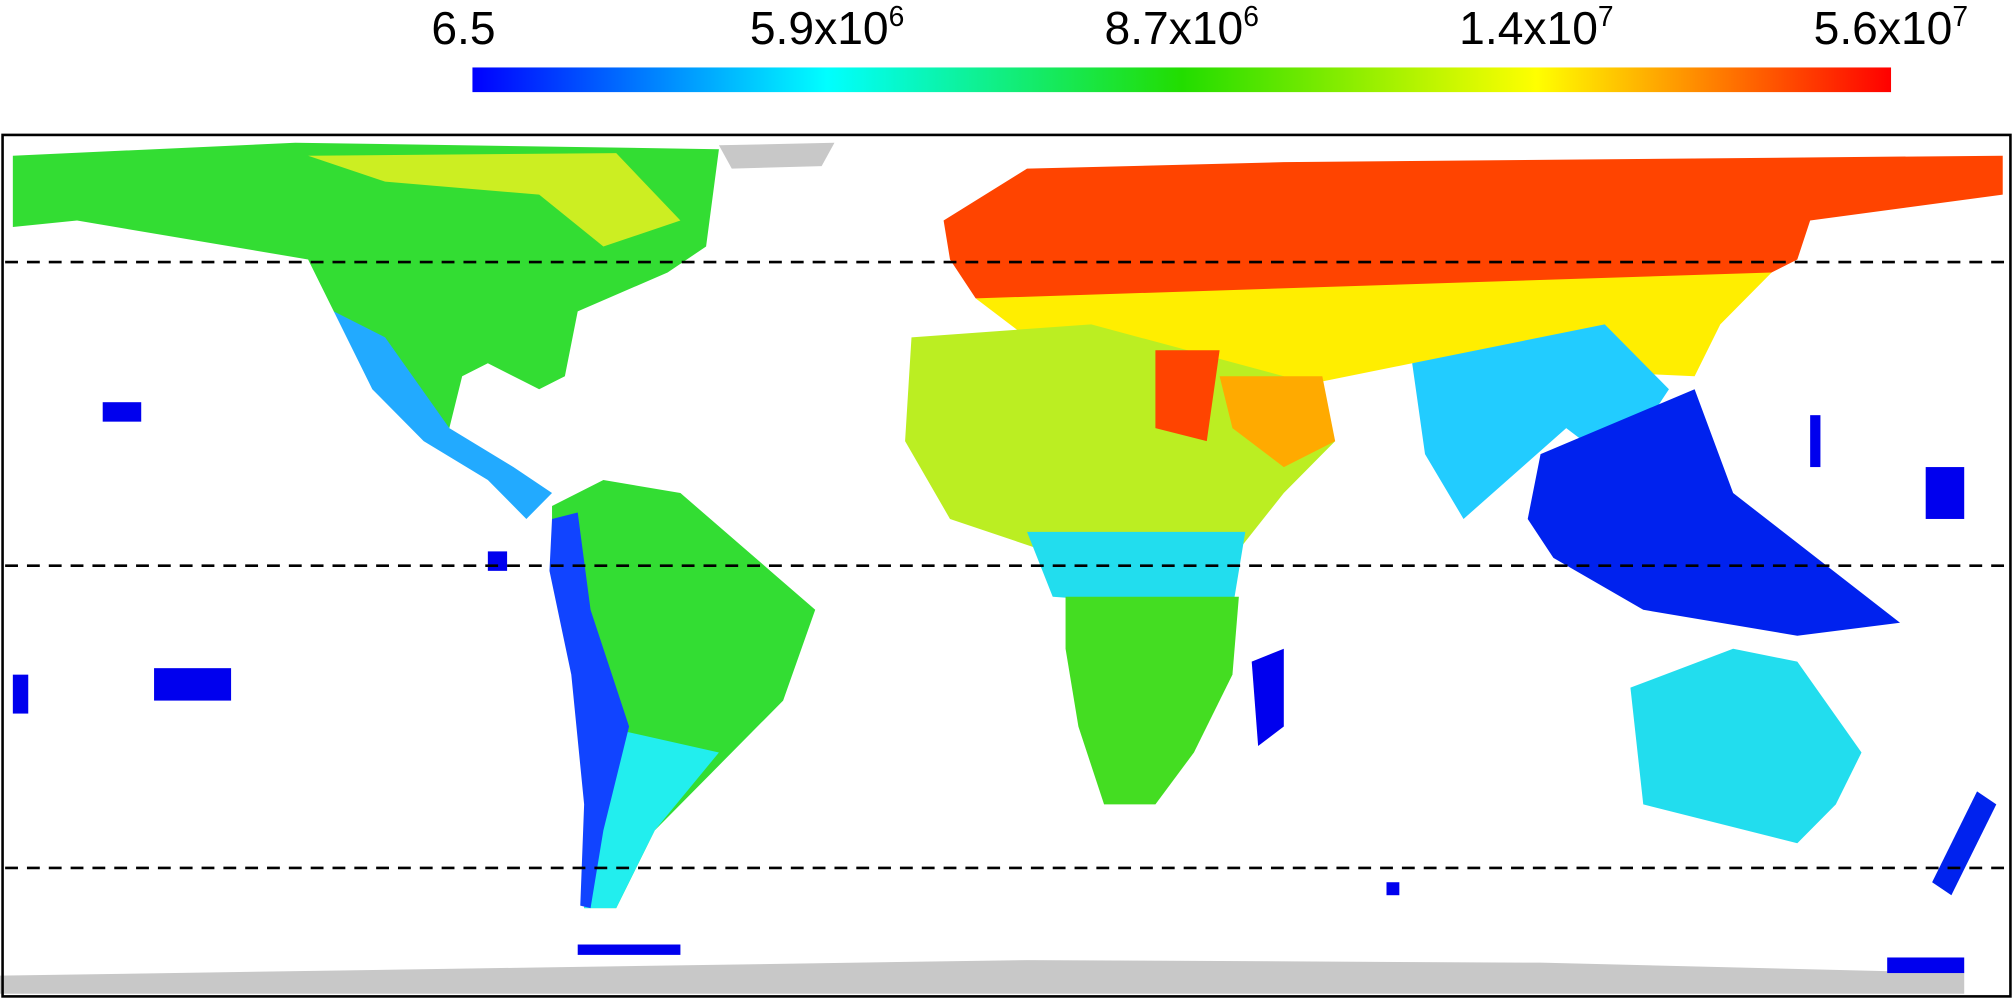 The width and height of the screenshot is (2013, 999). Describe the element at coordinates (1473, 233) in the screenshot. I see `eurasia` at that location.